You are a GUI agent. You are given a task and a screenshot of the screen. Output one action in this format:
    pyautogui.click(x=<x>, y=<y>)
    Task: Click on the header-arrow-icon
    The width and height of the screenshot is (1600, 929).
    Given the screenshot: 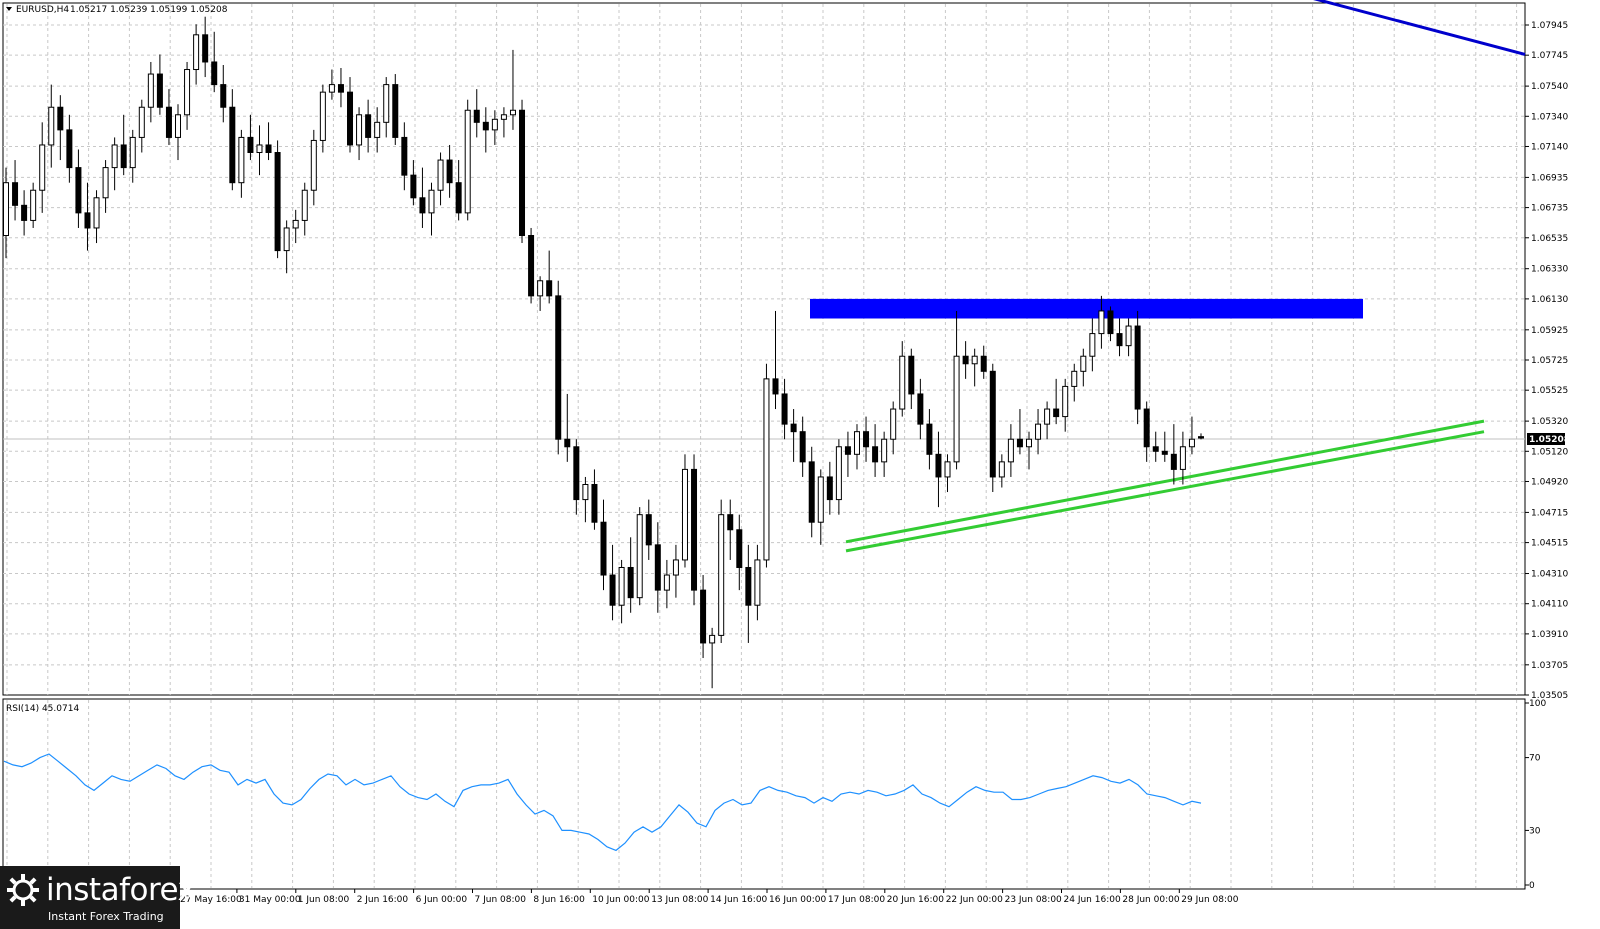 What is the action you would take?
    pyautogui.click(x=9, y=9)
    